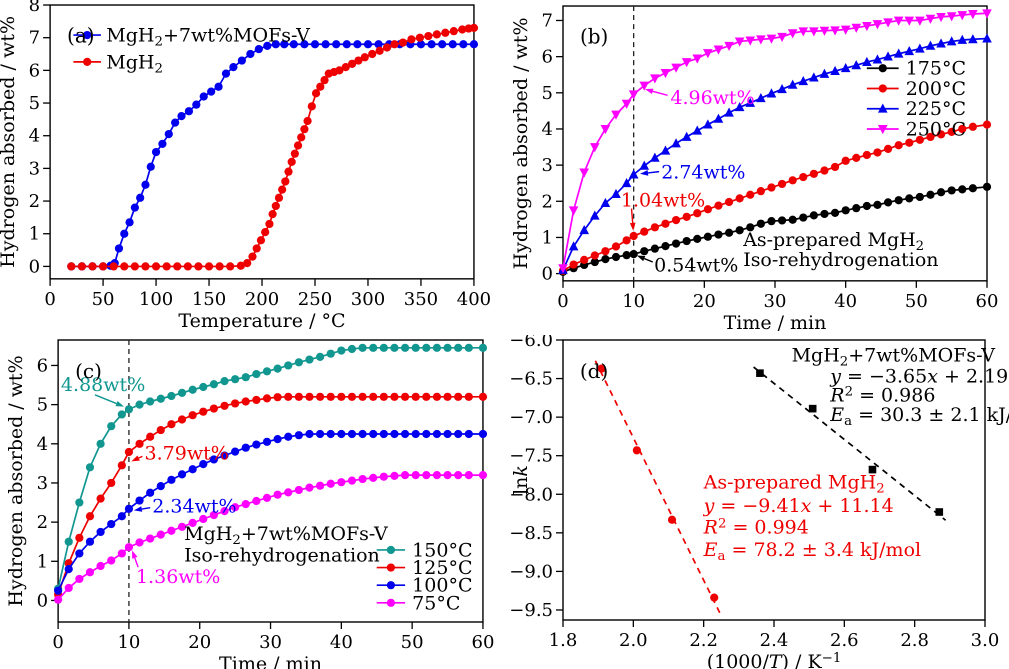  What do you see at coordinates (103, 385) in the screenshot?
I see `svg-text: 4.88wt%` at bounding box center [103, 385].